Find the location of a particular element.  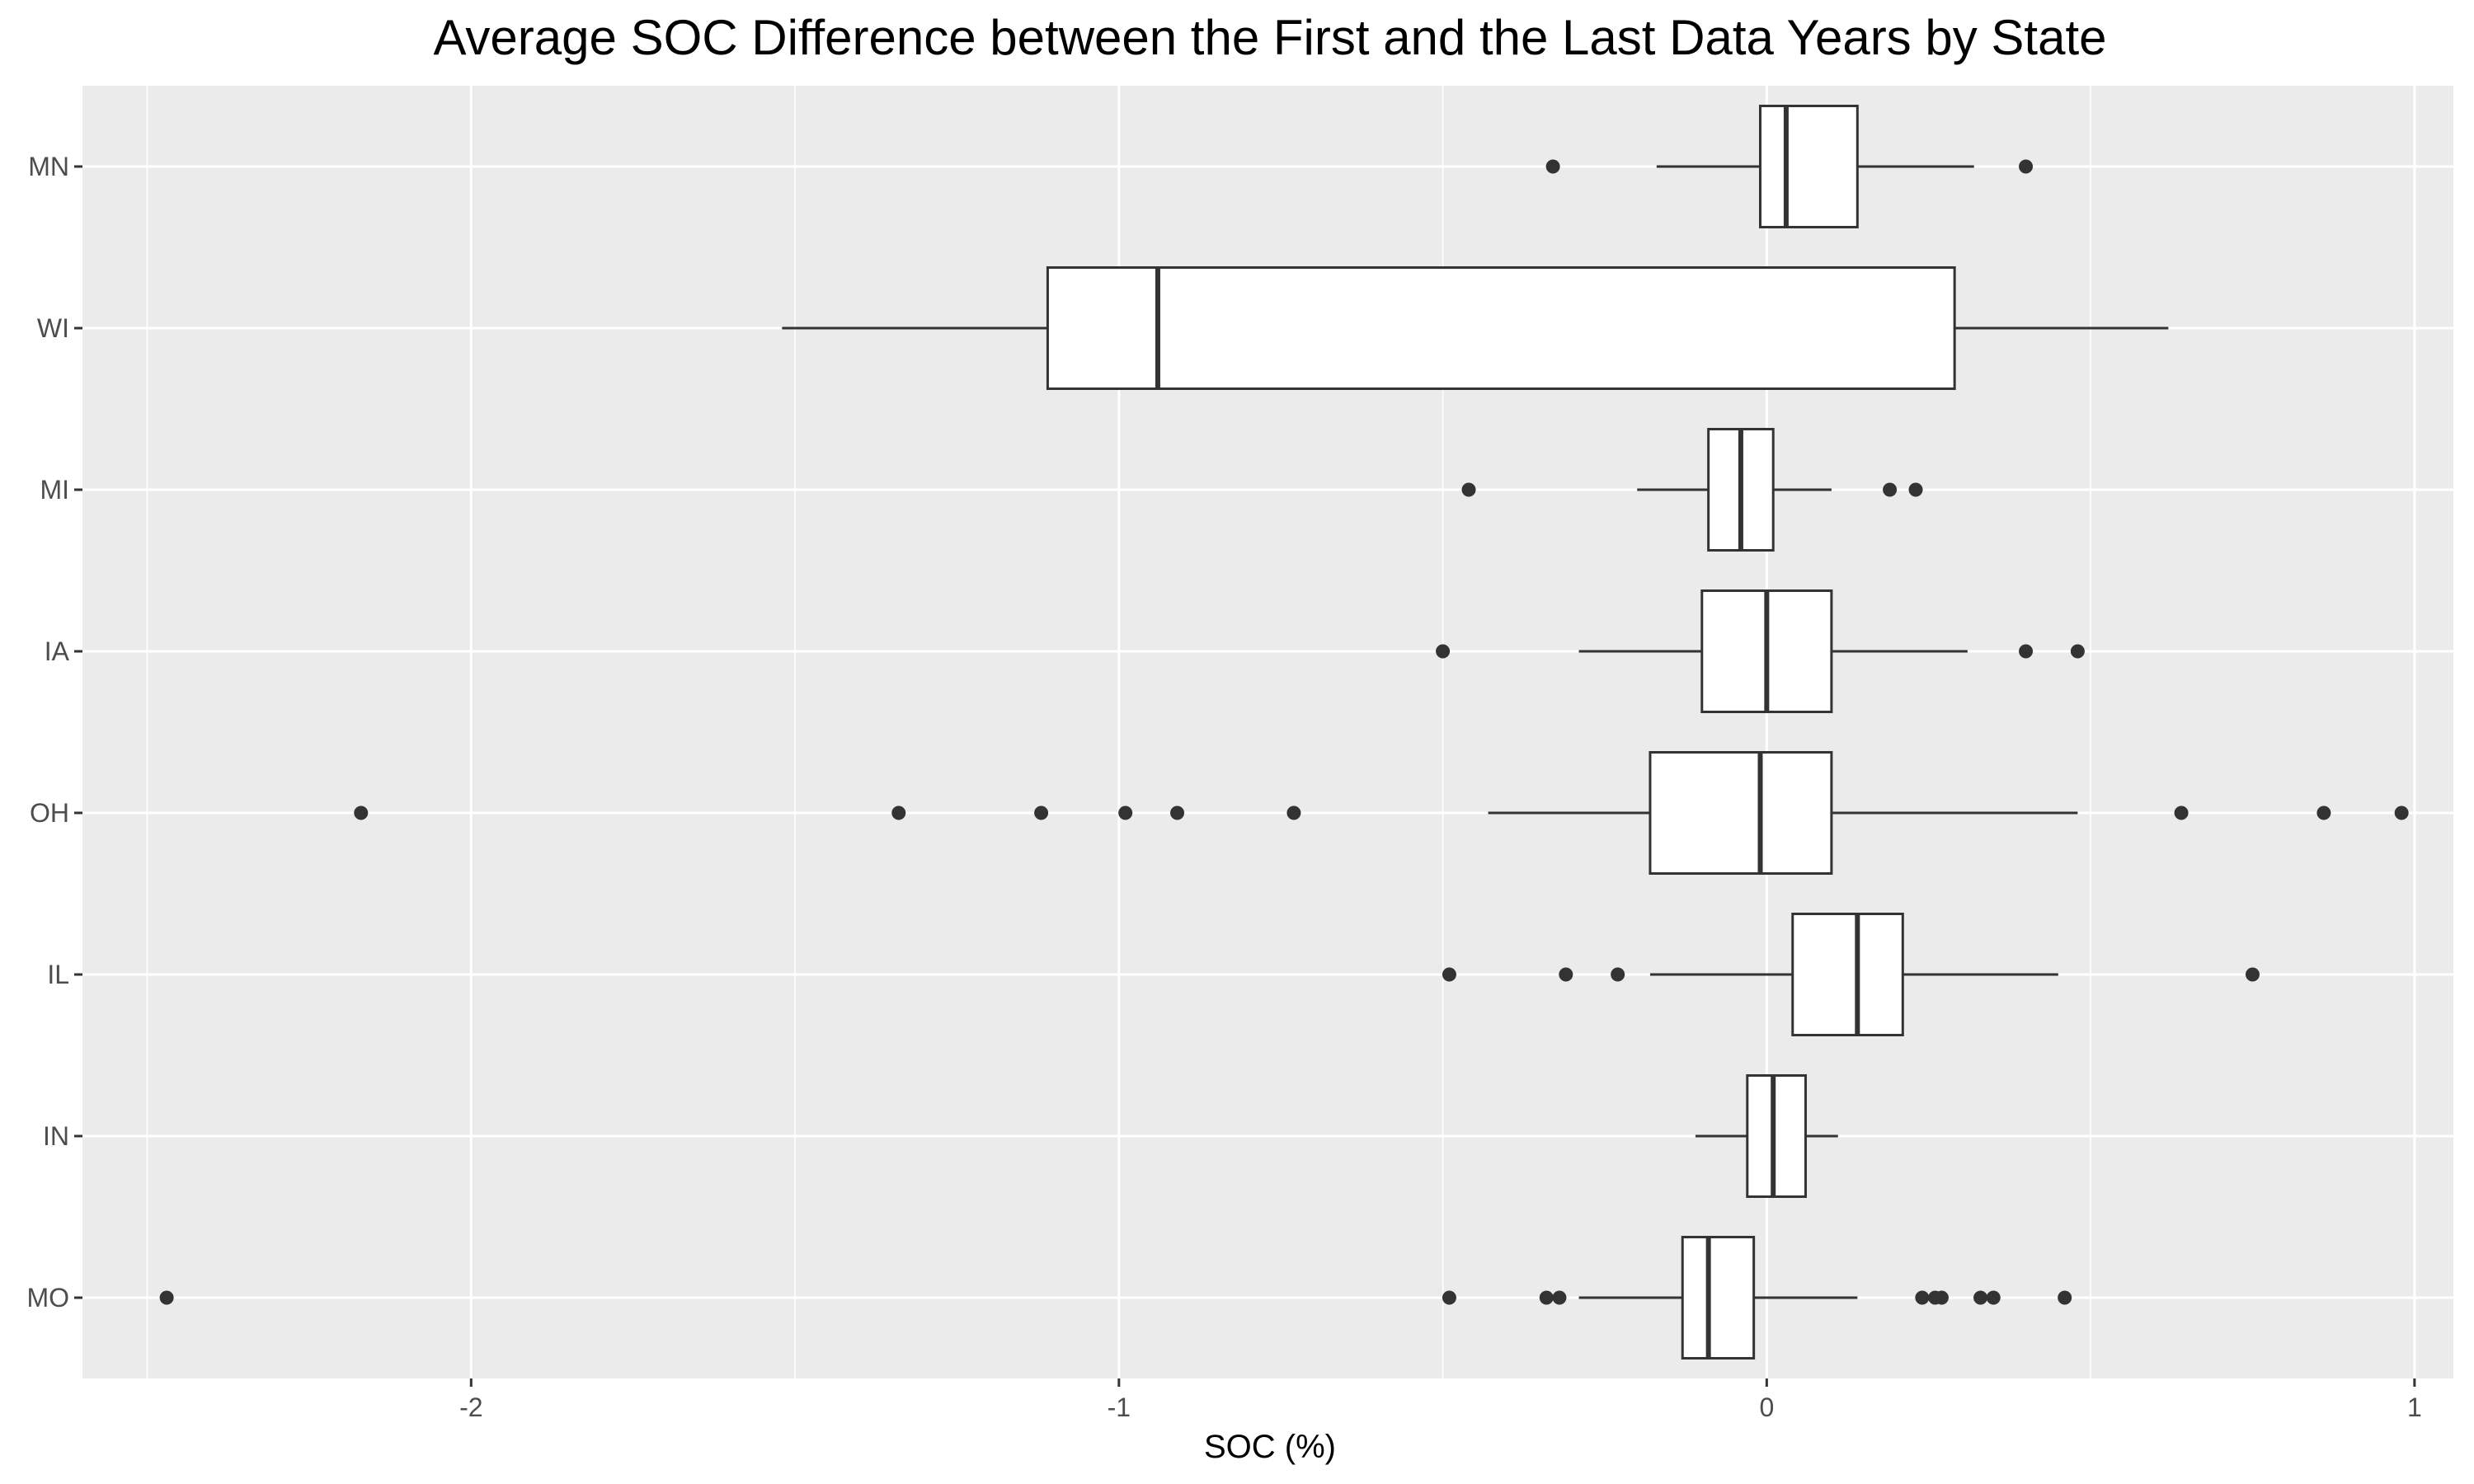

y-tick-label: MN is located at coordinates (48, 166).